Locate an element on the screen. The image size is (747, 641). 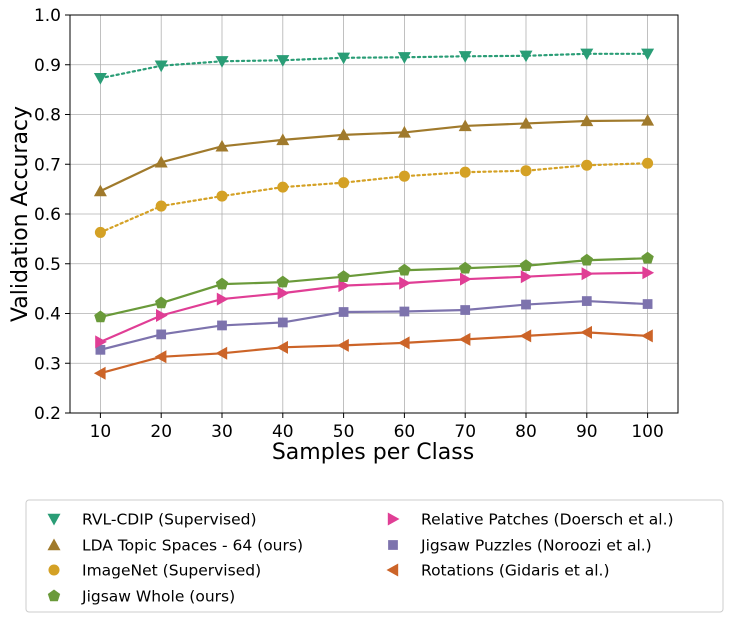
legend-entry: Relative Patches (Doersch et al.) is located at coordinates (530, 520).